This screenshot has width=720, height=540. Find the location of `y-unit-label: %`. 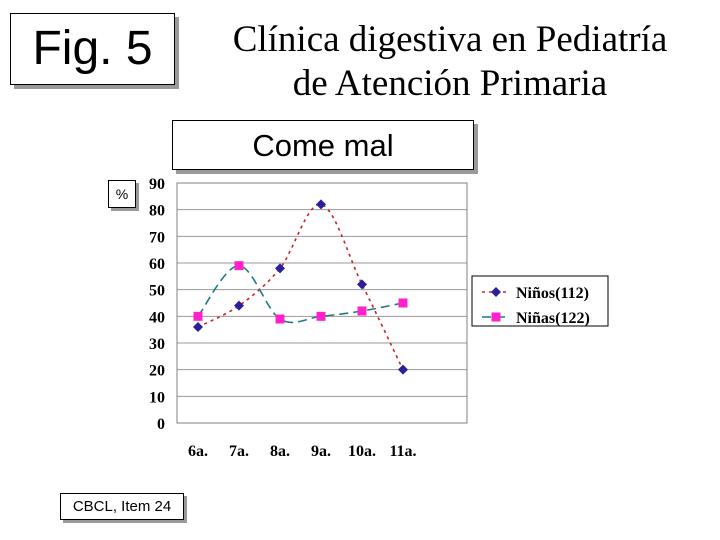

y-unit-label: % is located at coordinates (122, 194).